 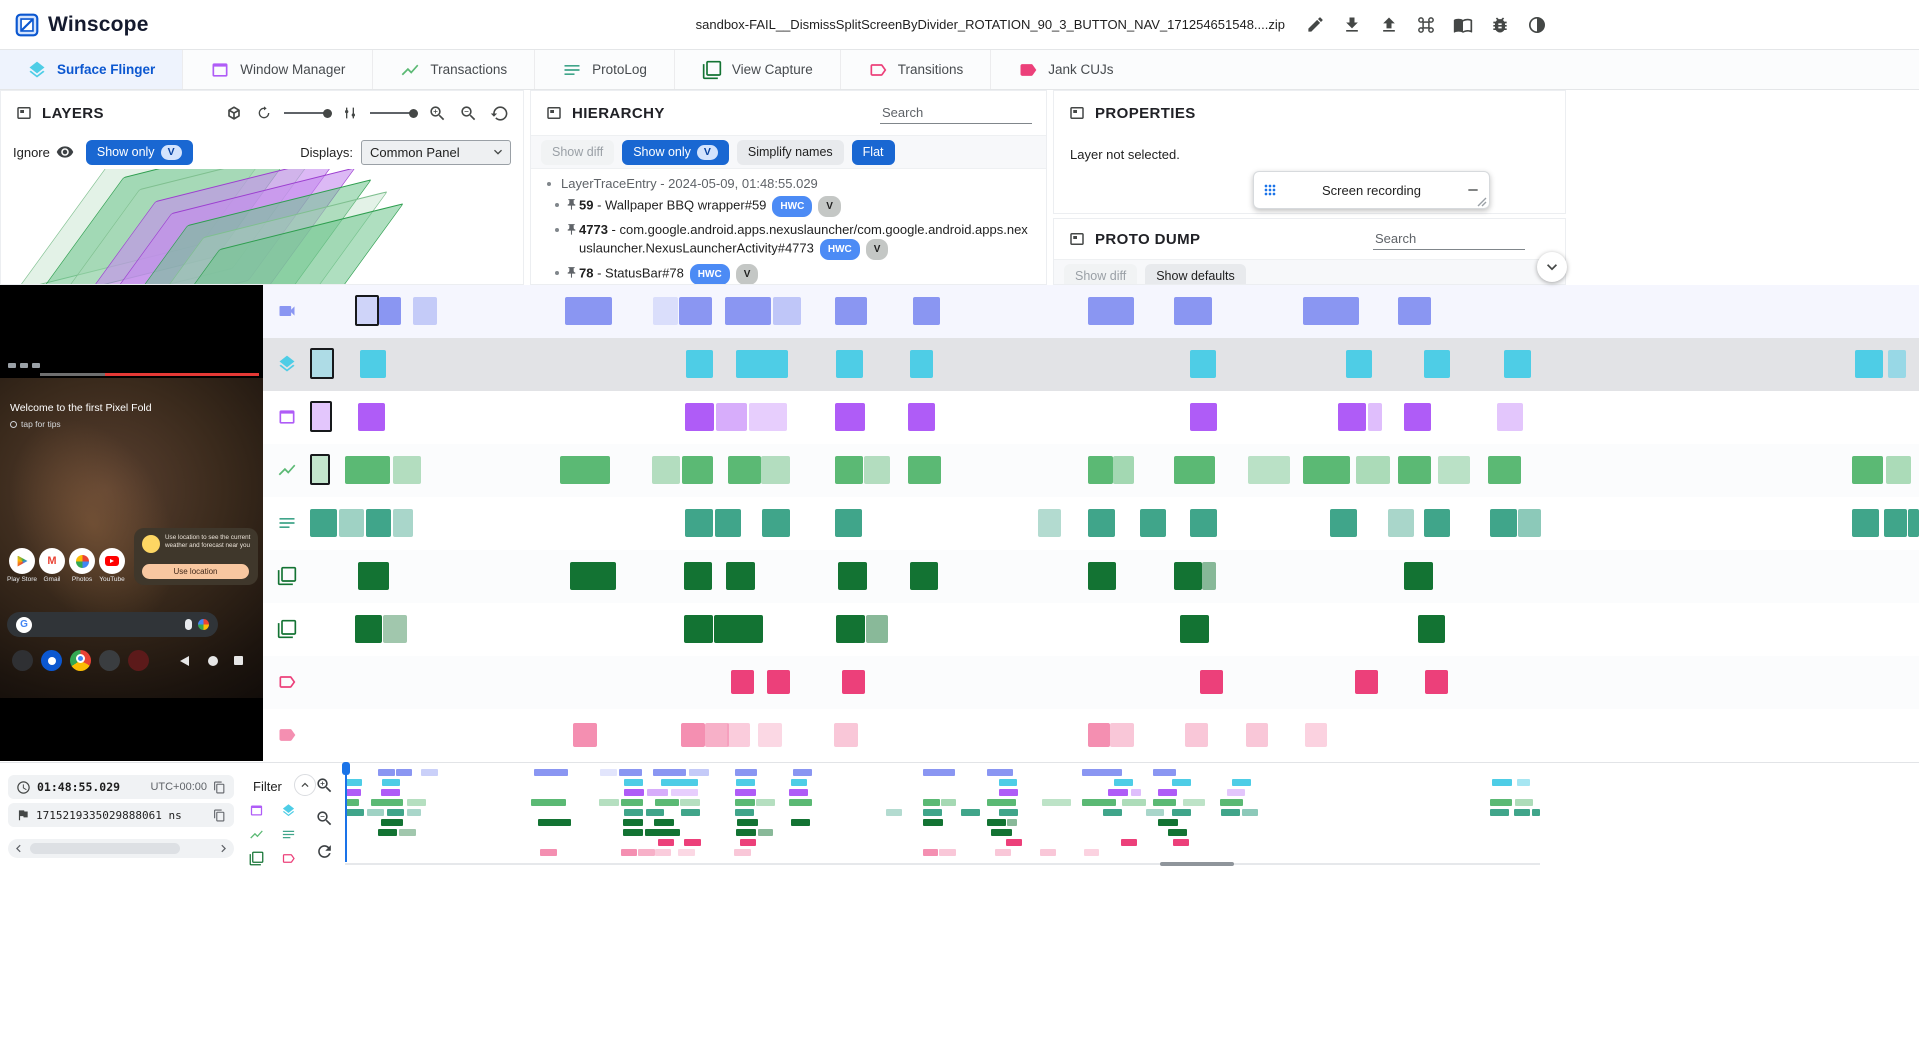 What do you see at coordinates (308, 113) in the screenshot?
I see `rotation-slider` at bounding box center [308, 113].